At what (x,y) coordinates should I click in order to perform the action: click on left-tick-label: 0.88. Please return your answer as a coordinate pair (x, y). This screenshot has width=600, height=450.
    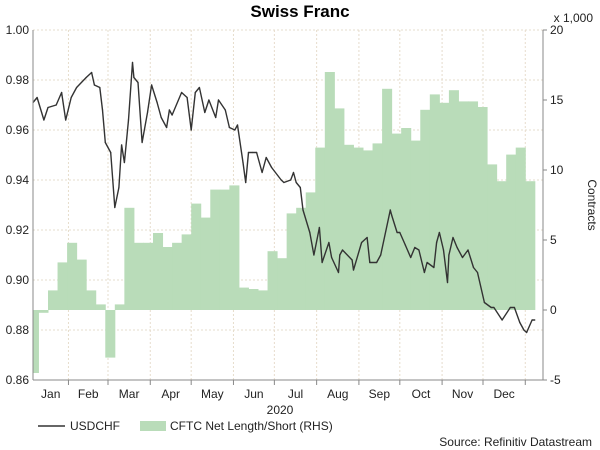
    Looking at the image, I should click on (18, 330).